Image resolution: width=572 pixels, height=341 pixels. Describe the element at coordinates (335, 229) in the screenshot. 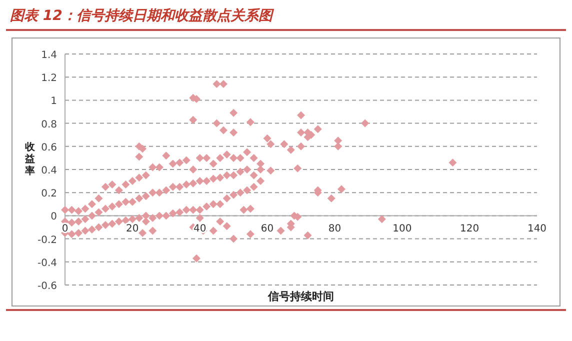

I see `x-tick-label: 80` at that location.